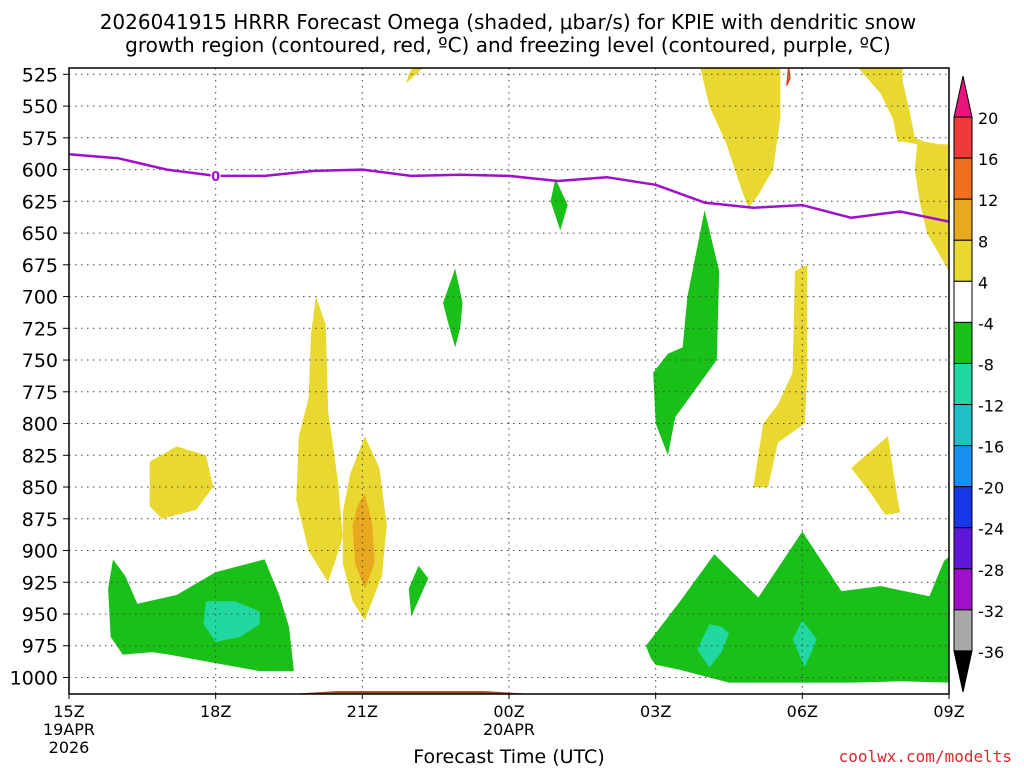 This screenshot has height=768, width=1024. I want to click on y-tick-label-550: 550, so click(40, 107).